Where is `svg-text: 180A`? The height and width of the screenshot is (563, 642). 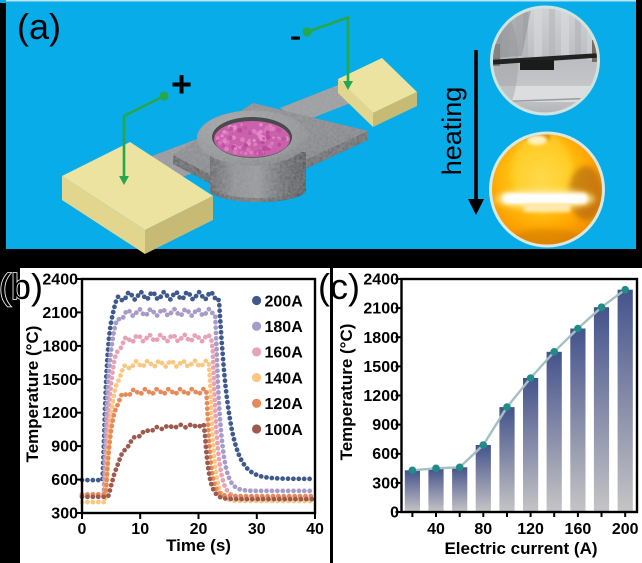
svg-text: 180A is located at coordinates (284, 327).